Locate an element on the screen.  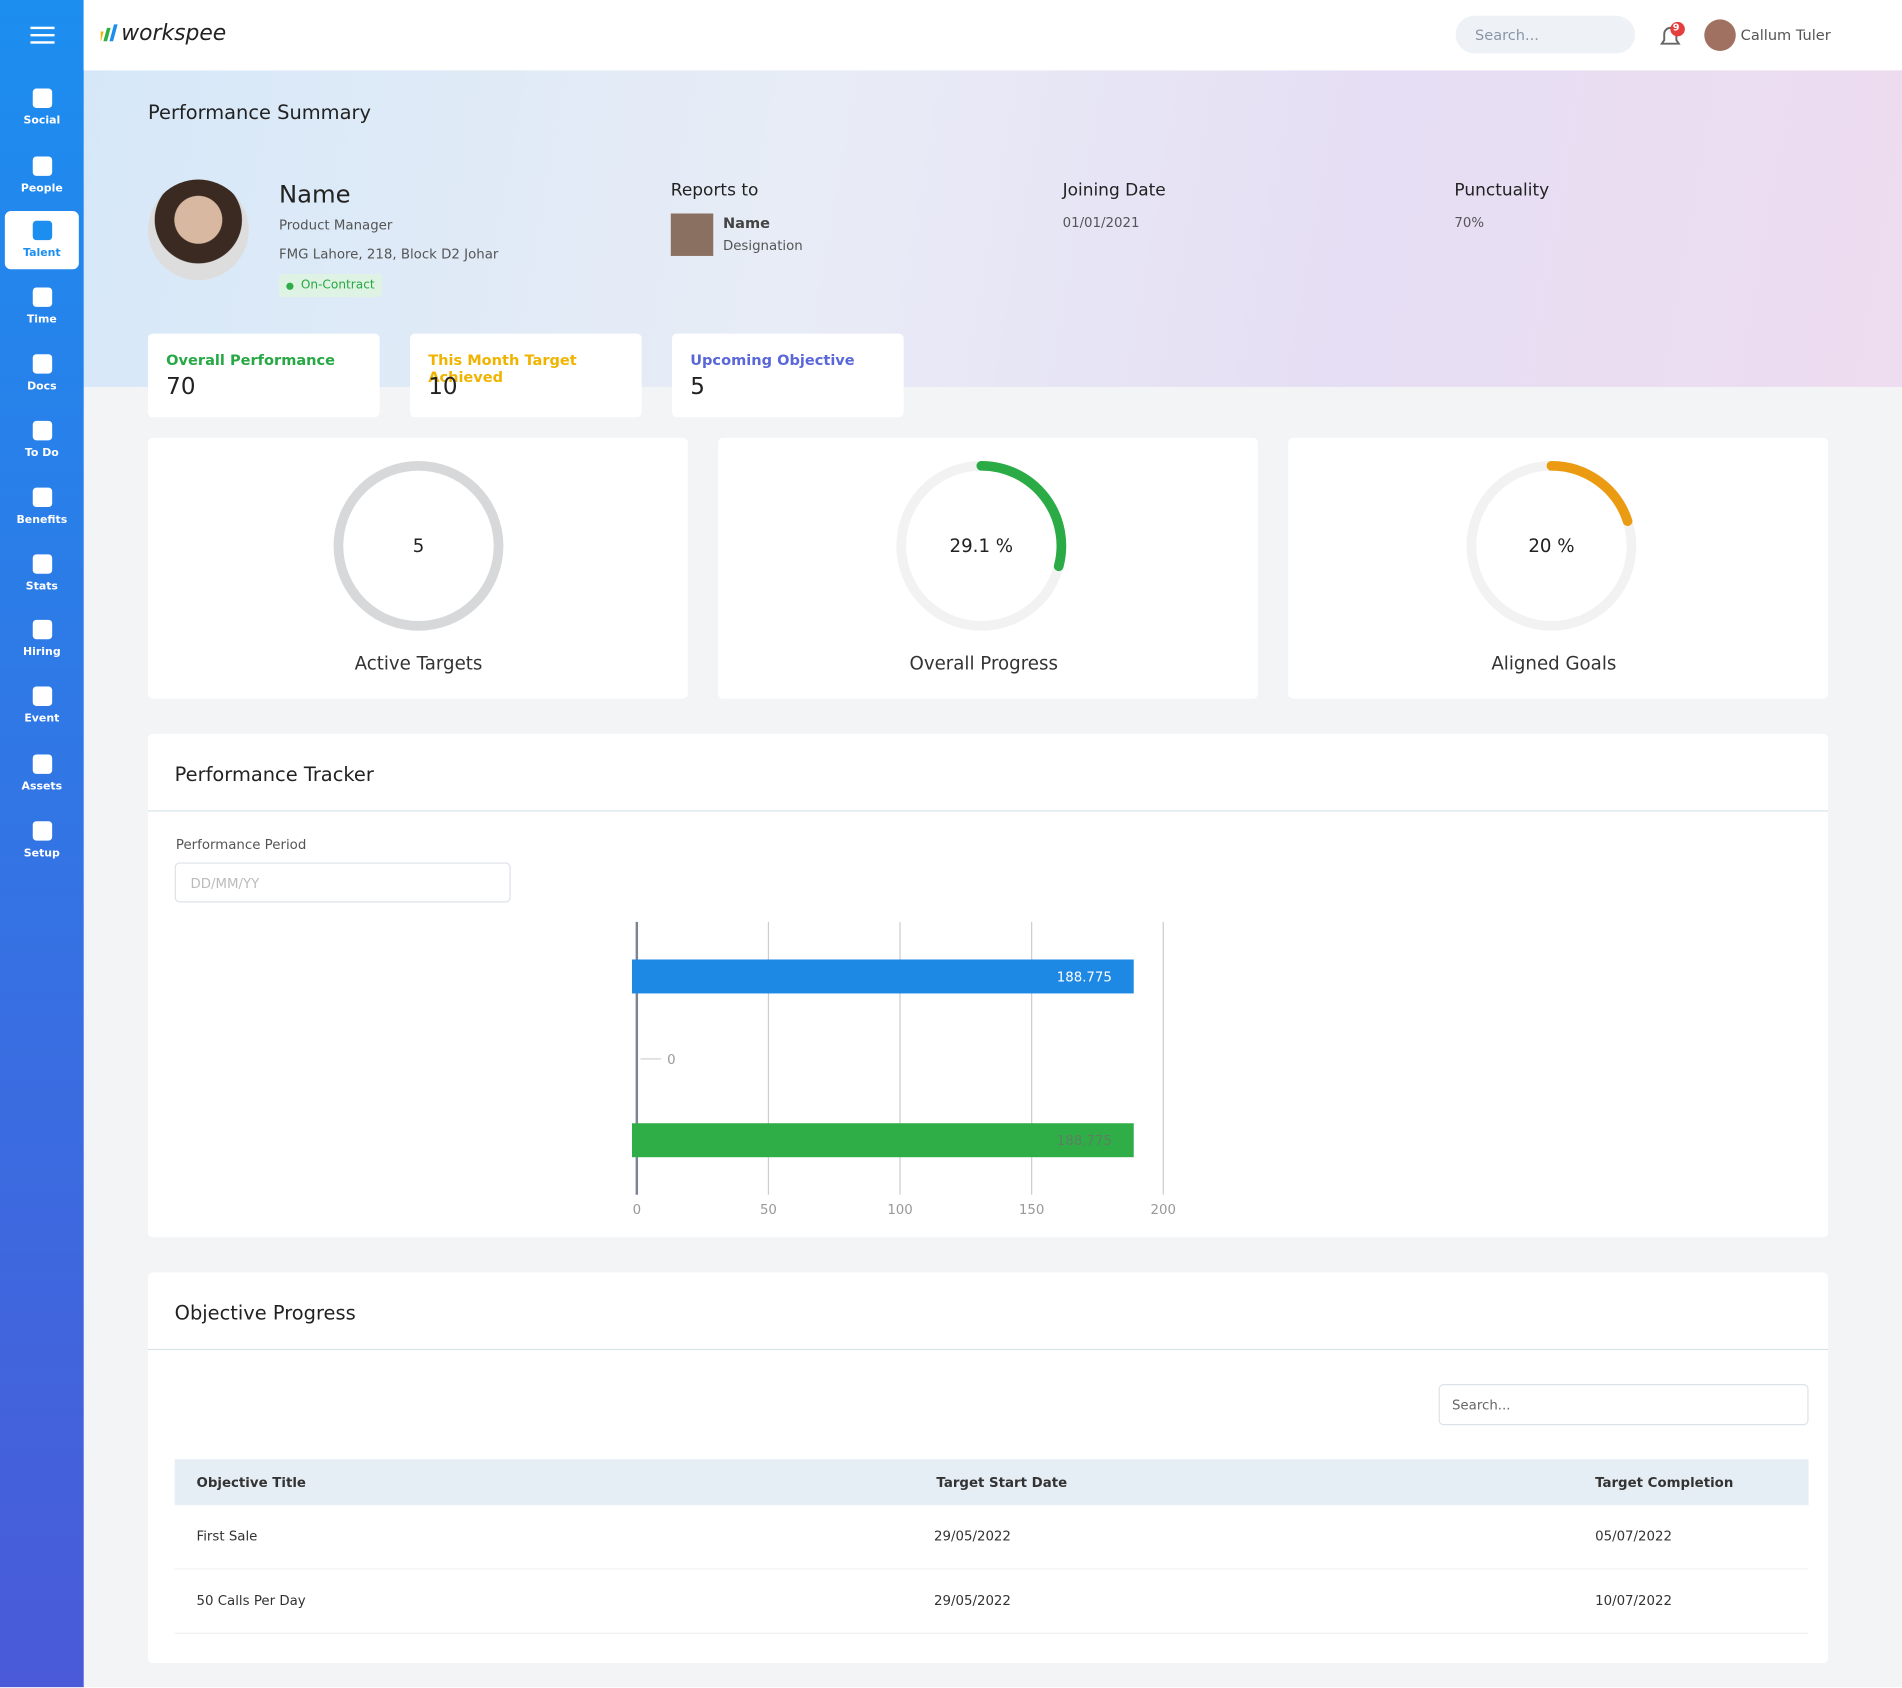
gauge-card: 5 Active Targets is located at coordinates (417, 568).